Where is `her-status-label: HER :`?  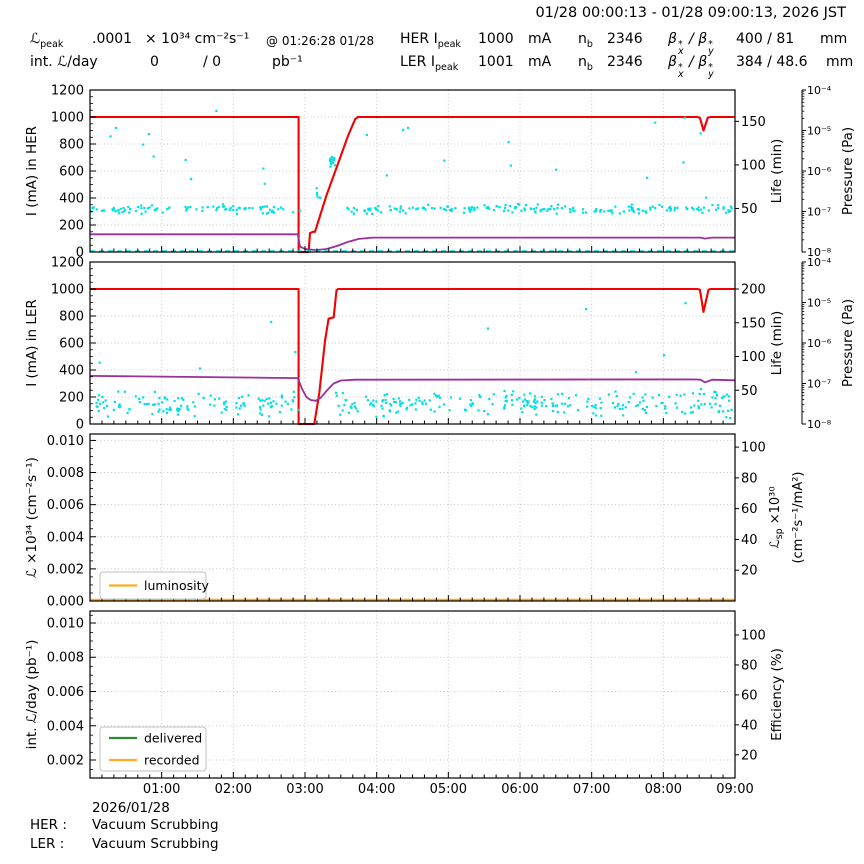 her-status-label: HER : is located at coordinates (48, 825).